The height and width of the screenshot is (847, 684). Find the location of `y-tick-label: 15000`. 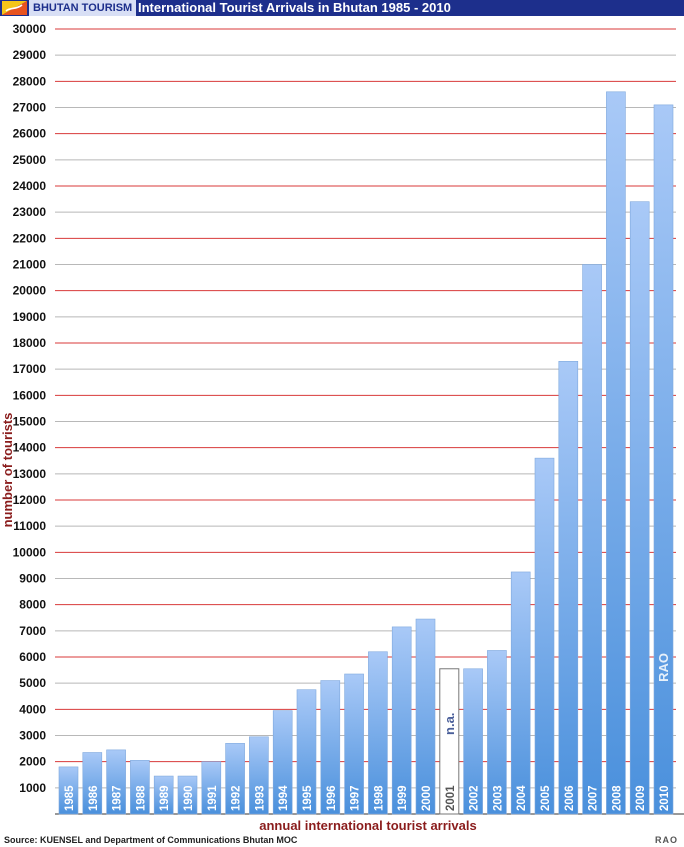

y-tick-label: 15000 is located at coordinates (30, 422).